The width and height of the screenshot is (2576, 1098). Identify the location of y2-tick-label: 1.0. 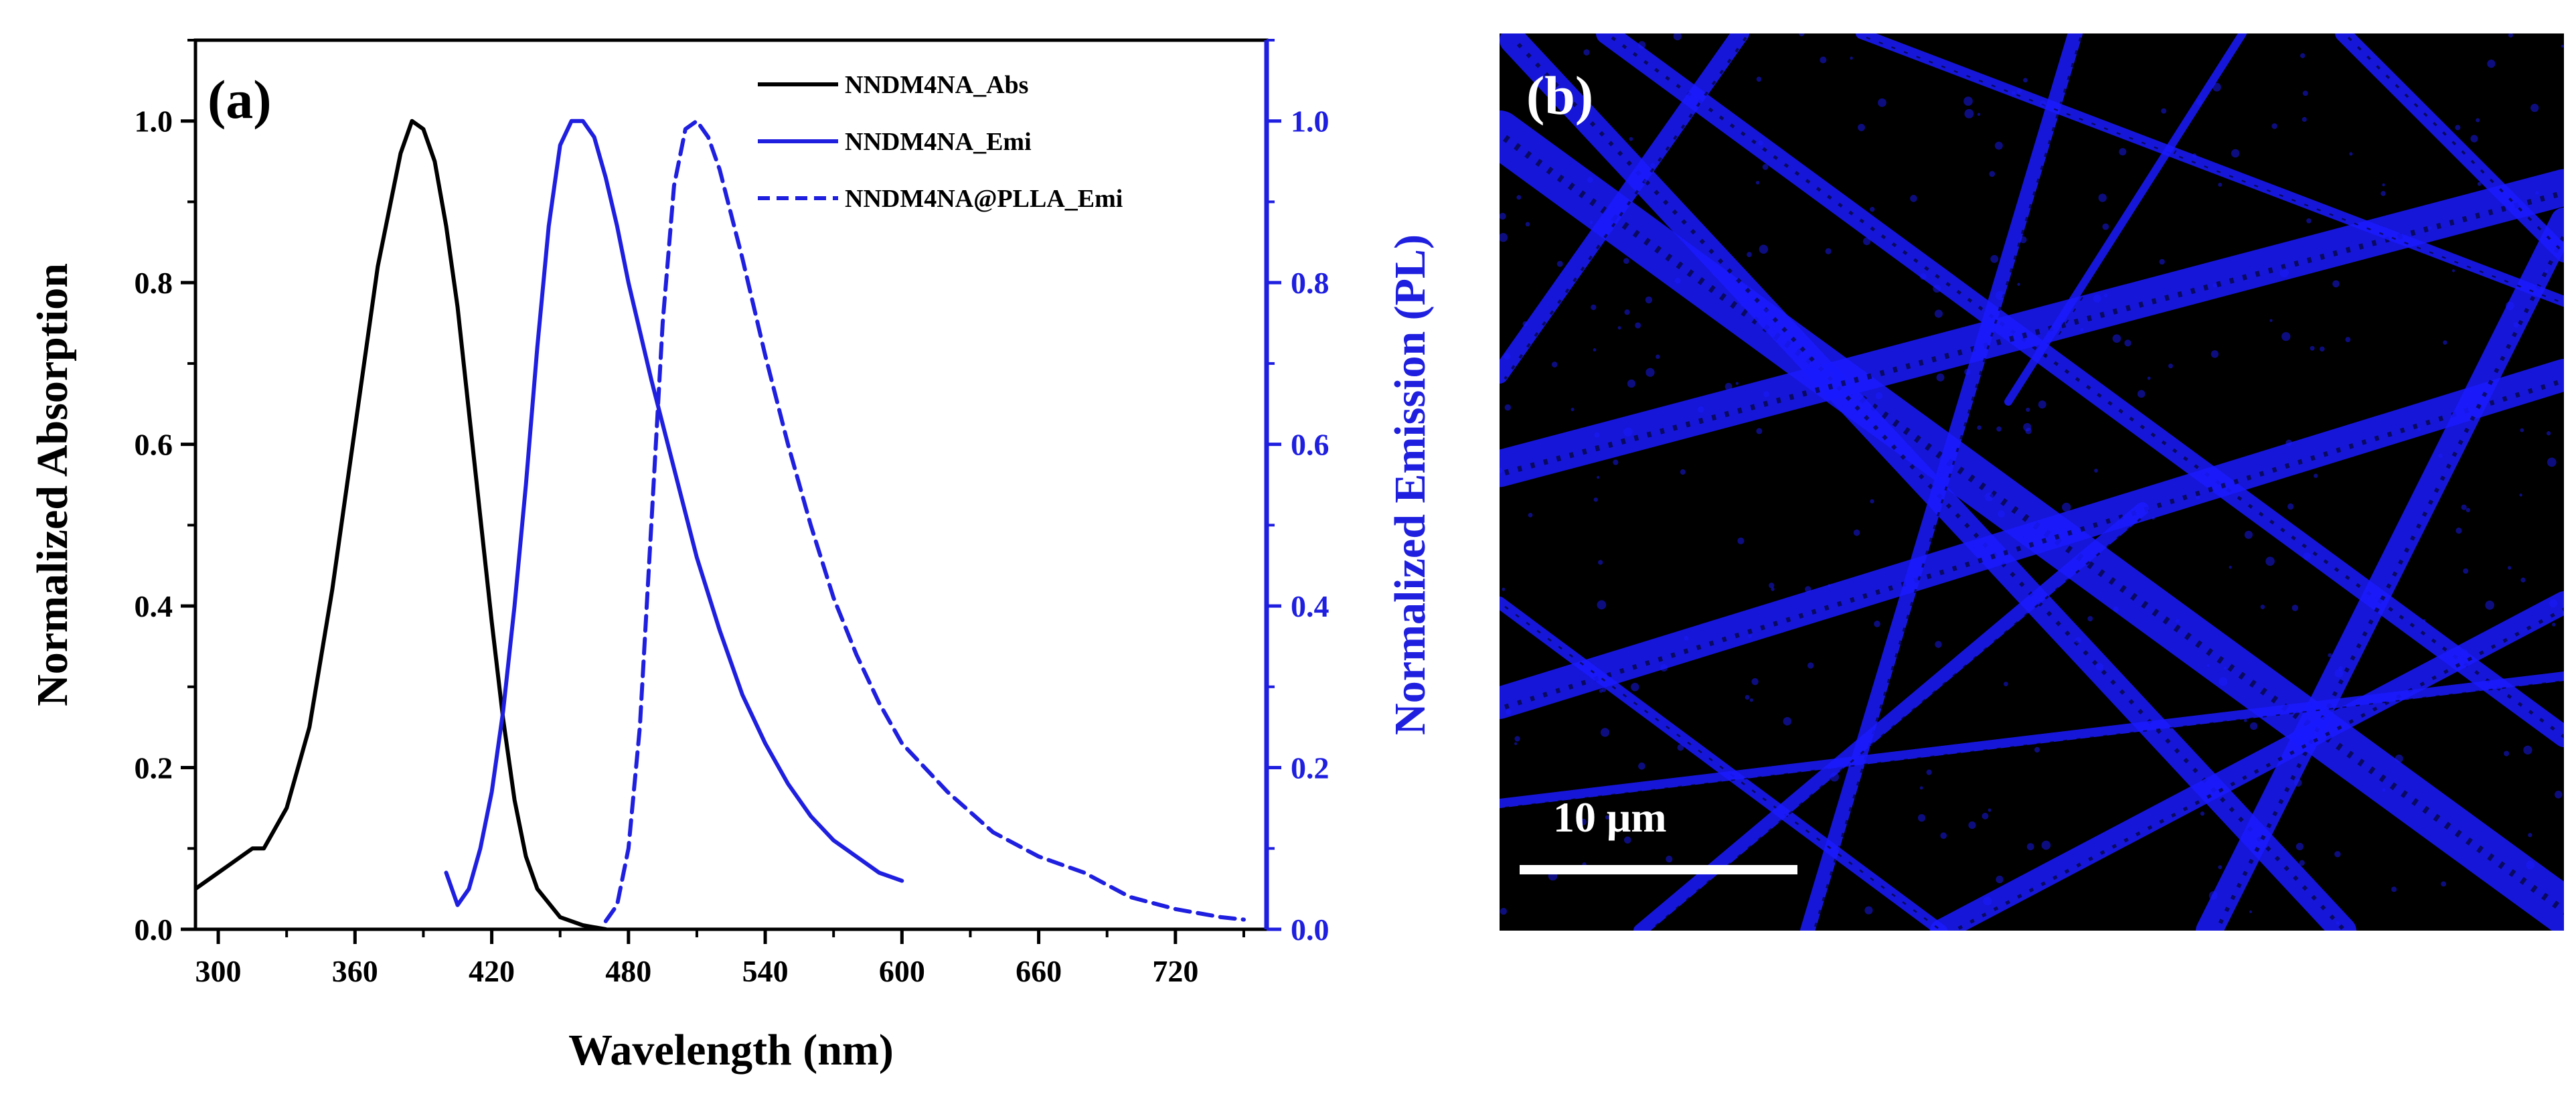
(1311, 122).